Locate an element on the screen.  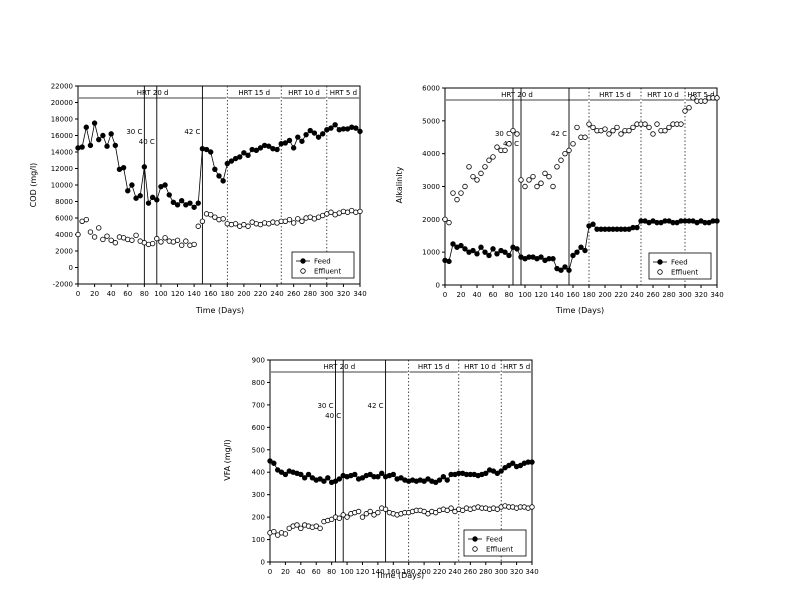
x-tick-label: 220 is located at coordinates (439, 572).